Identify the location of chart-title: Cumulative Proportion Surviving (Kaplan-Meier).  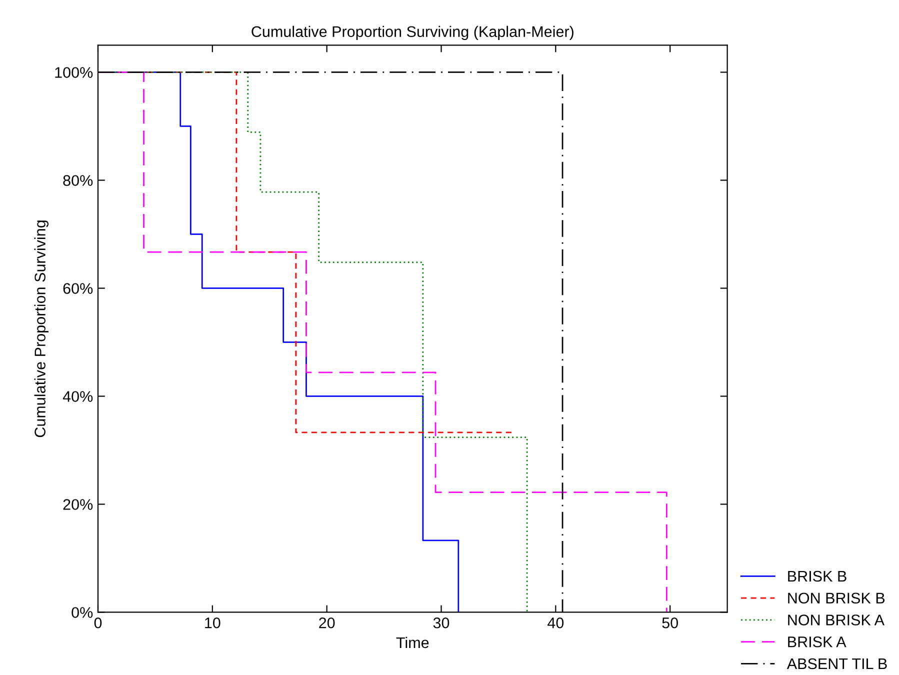
(413, 33).